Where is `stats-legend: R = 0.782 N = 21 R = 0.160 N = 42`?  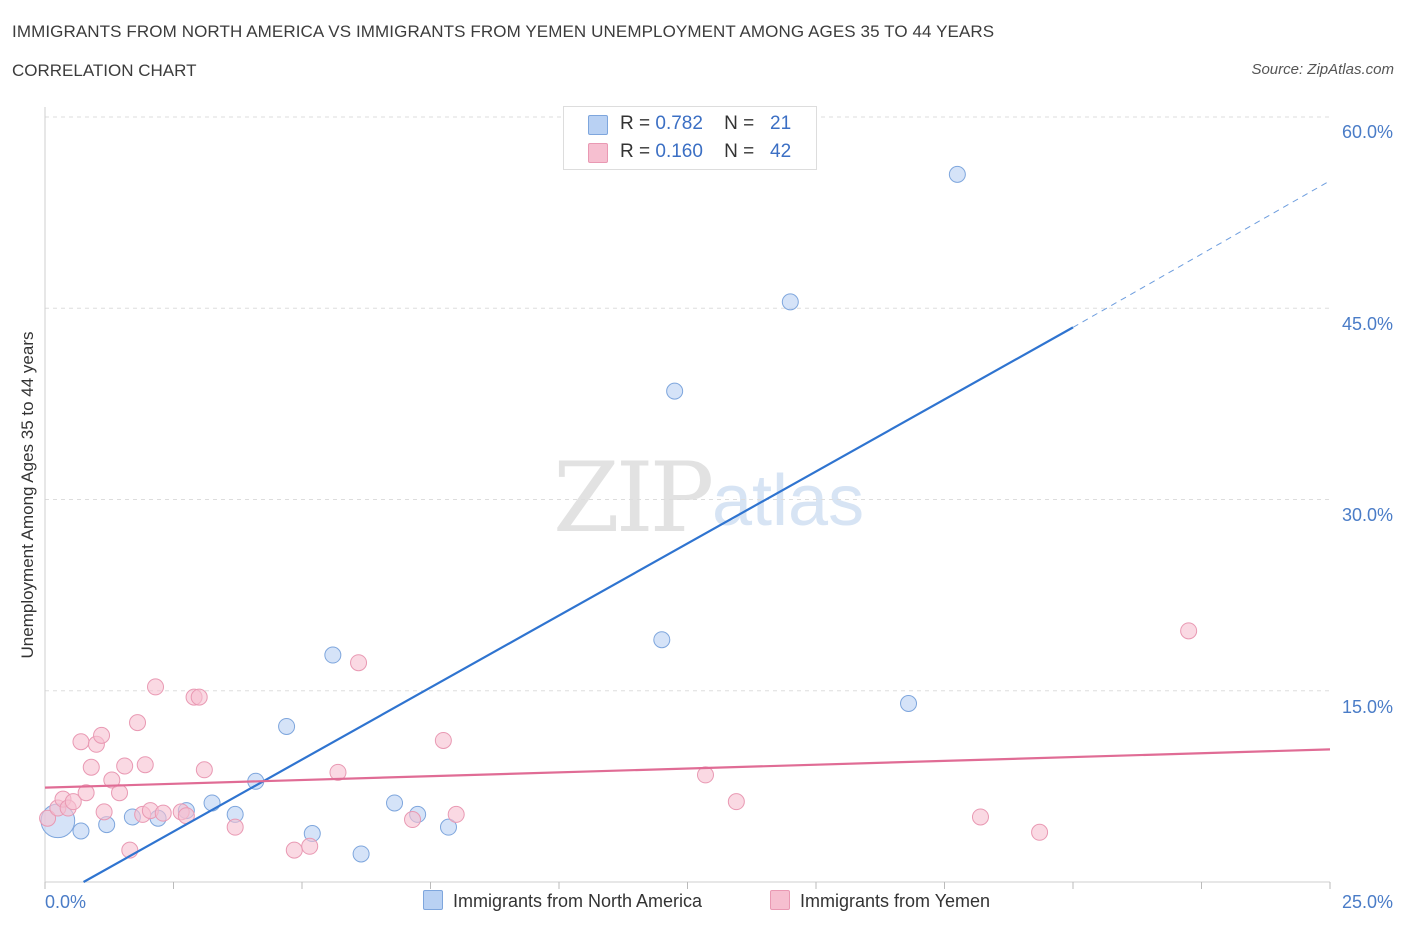
stats-legend: R = 0.782 N = 21 R = 0.160 N = 42 is located at coordinates (690, 138).